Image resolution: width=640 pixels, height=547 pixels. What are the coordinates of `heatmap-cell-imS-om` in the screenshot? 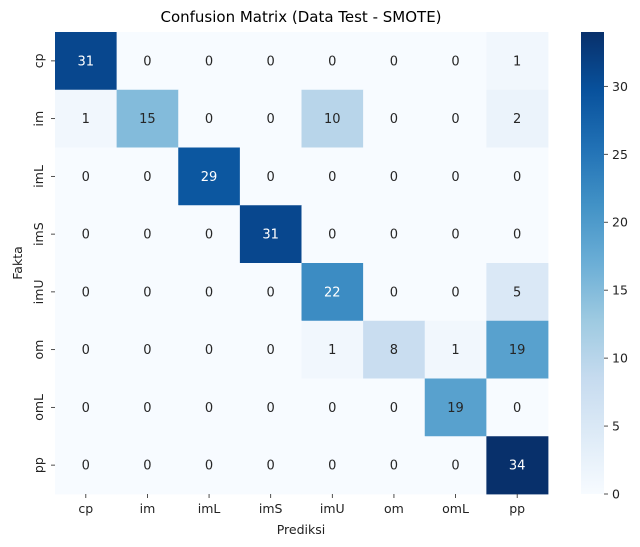 It's located at (394, 234).